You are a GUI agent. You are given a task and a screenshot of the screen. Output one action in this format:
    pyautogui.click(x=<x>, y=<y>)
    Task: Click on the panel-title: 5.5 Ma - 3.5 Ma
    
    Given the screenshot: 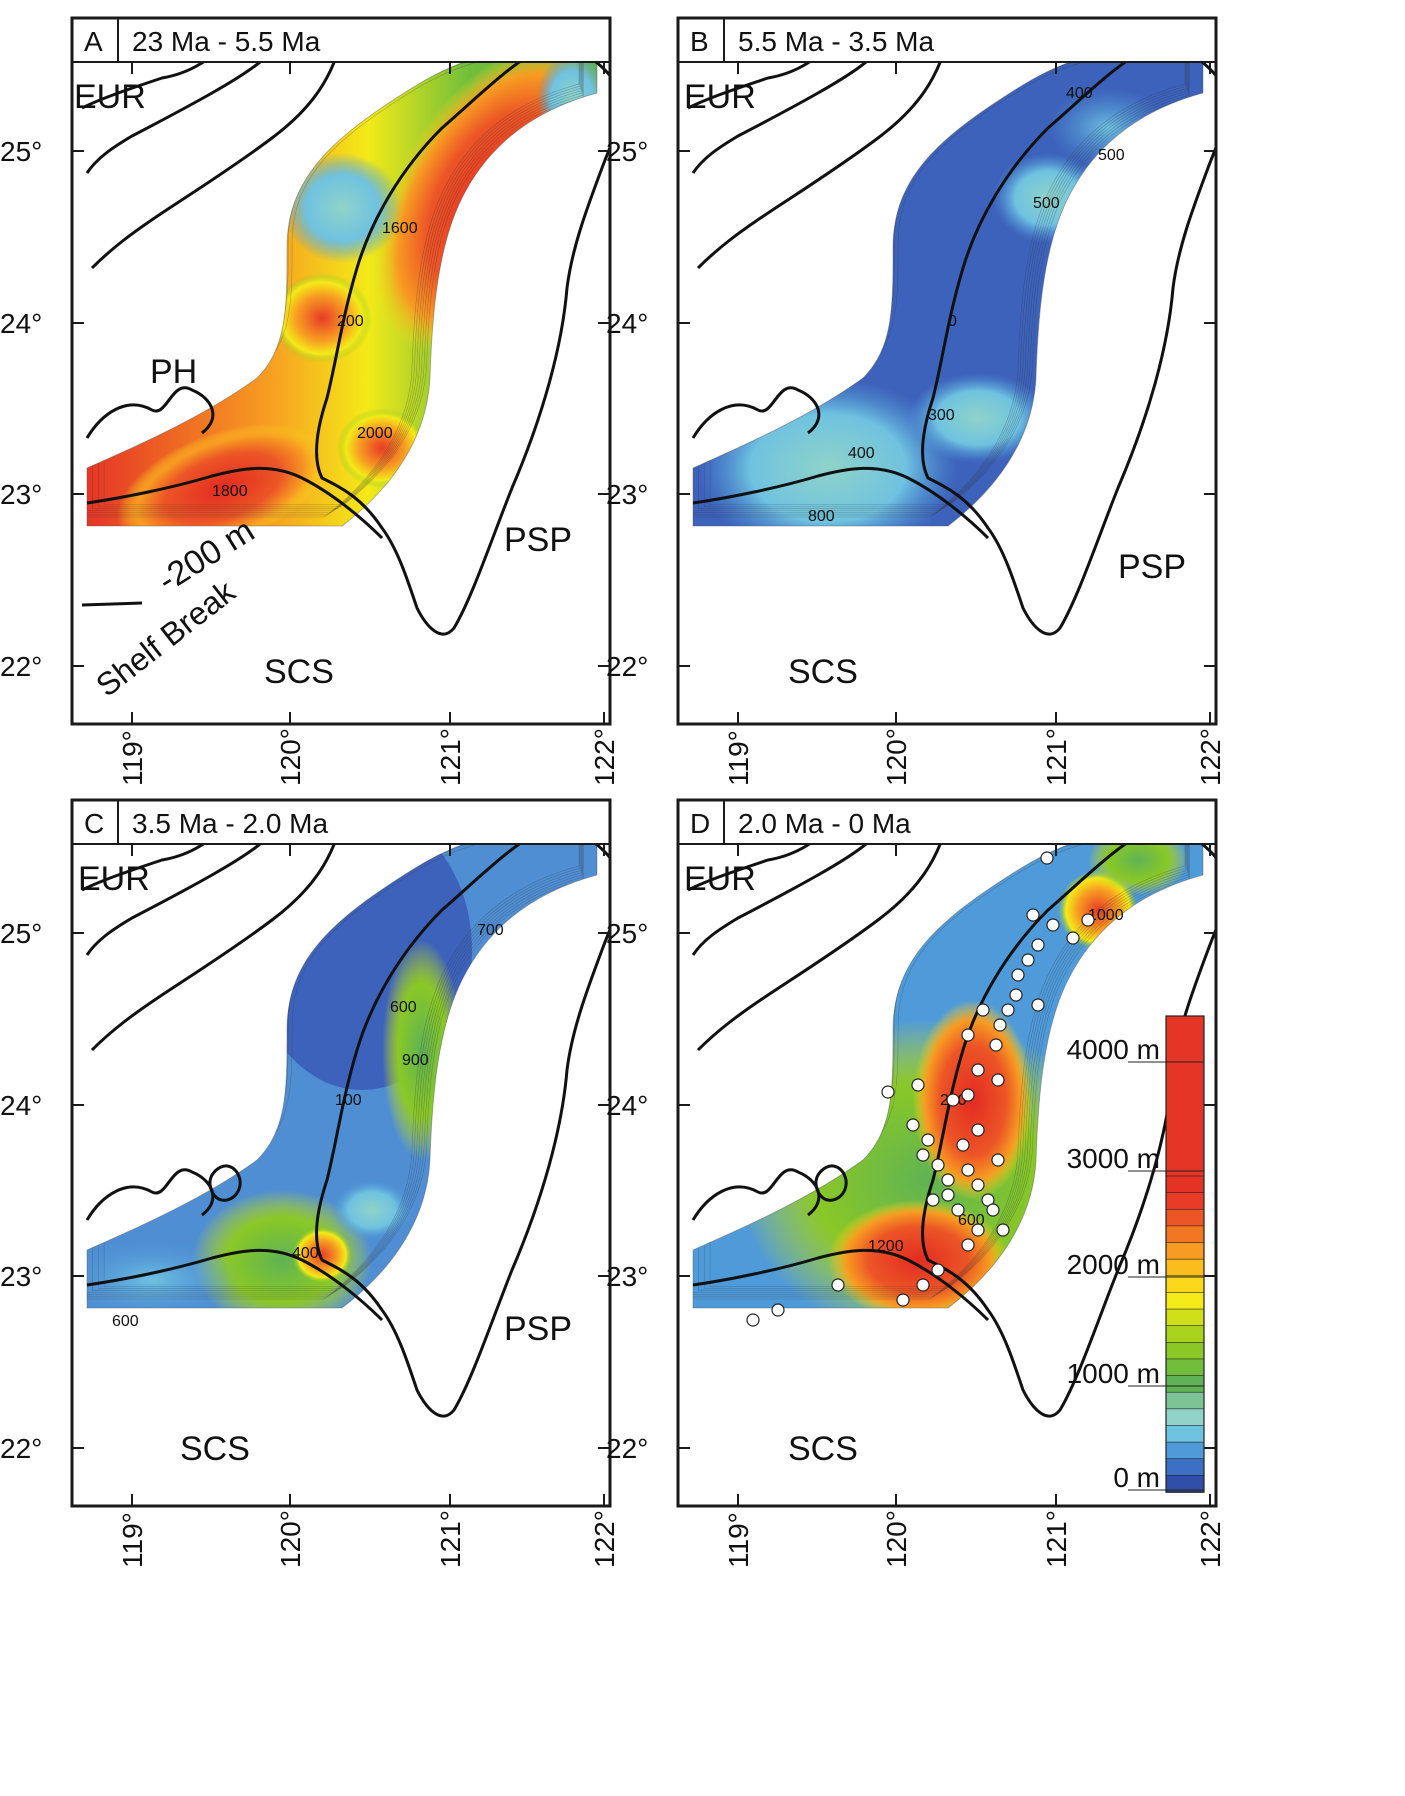 What is the action you would take?
    pyautogui.click(x=836, y=41)
    